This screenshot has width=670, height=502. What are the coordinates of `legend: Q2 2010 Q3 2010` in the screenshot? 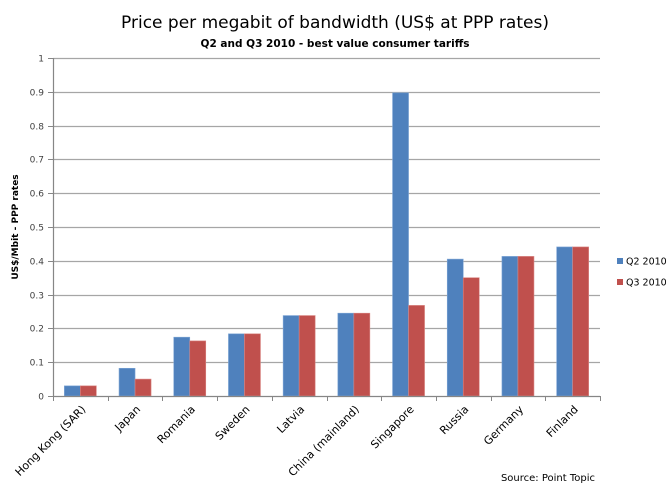 It's located at (642, 273).